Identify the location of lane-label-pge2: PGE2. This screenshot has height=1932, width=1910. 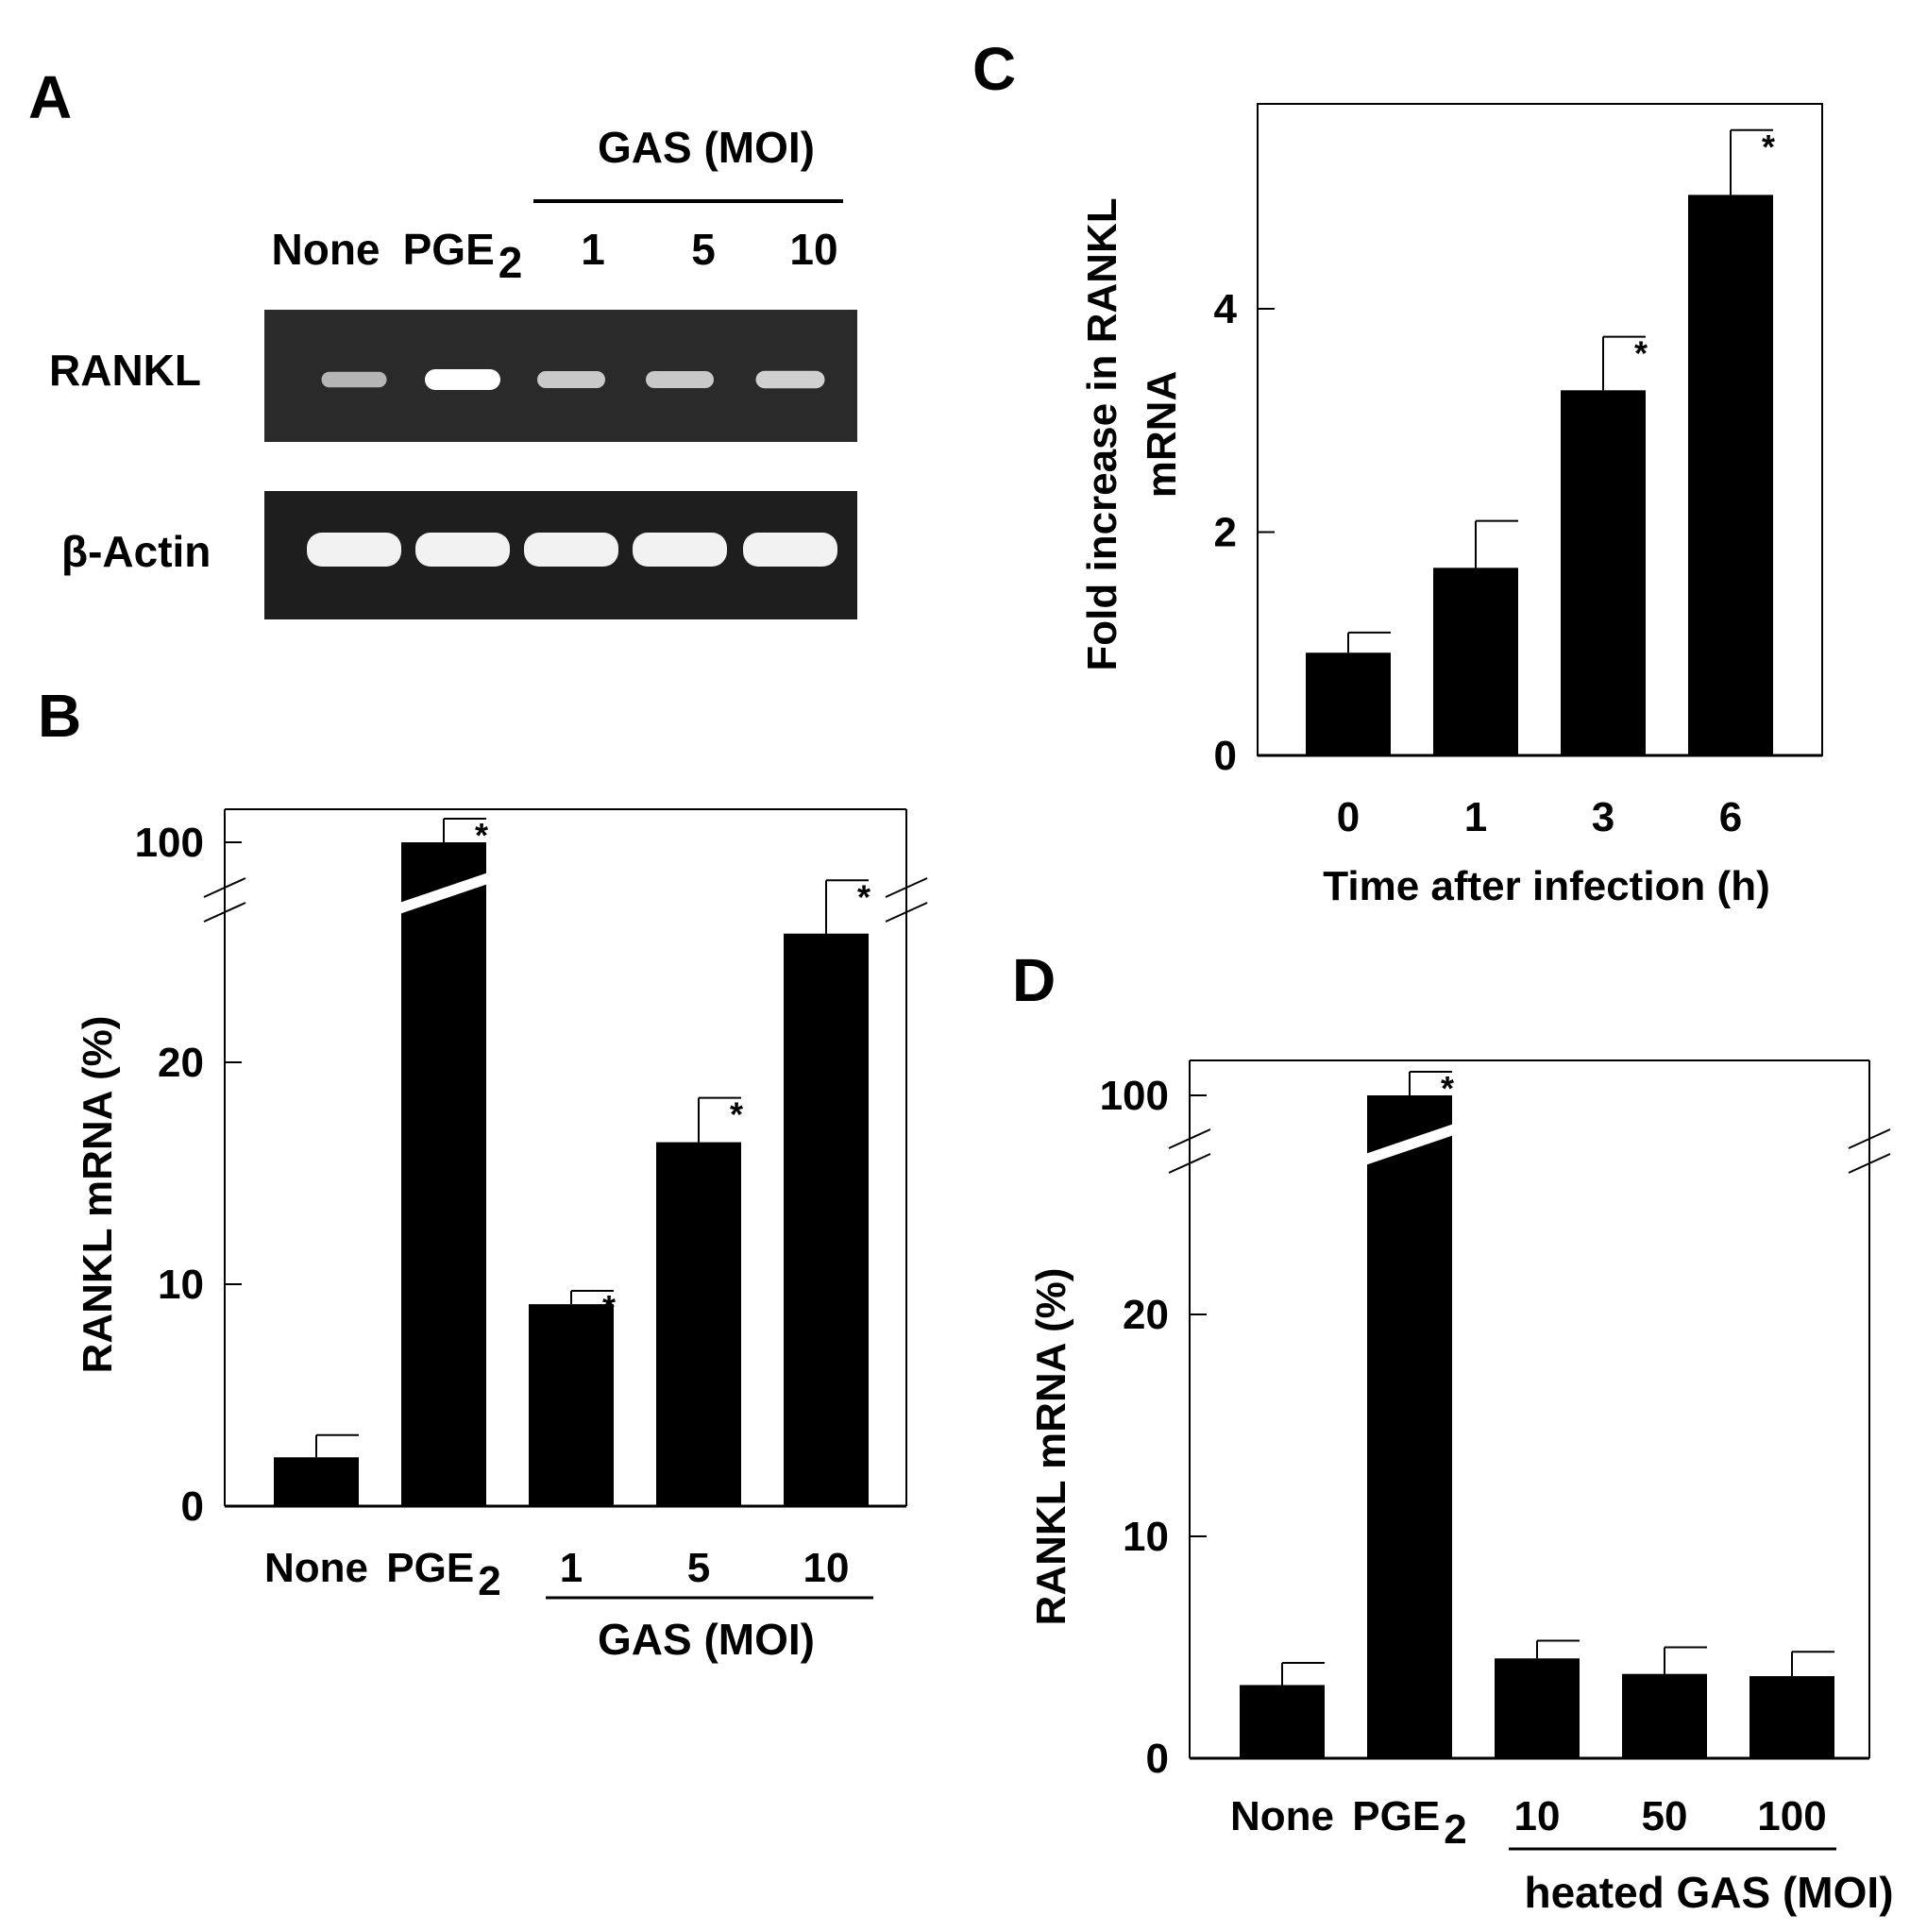
(463, 256).